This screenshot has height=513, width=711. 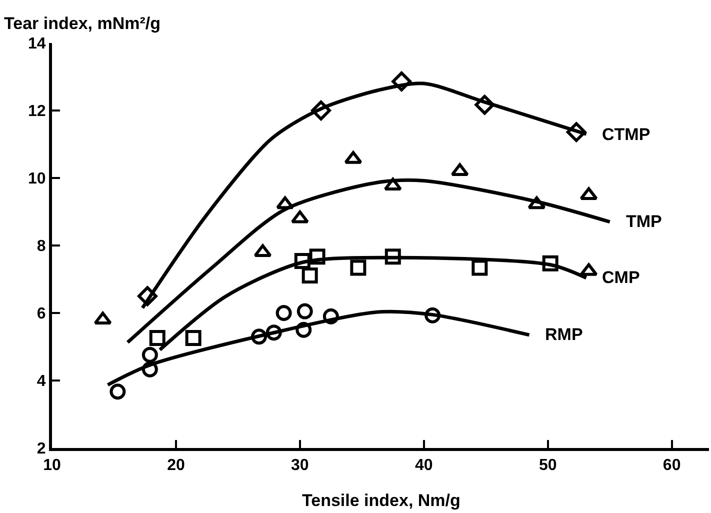 What do you see at coordinates (671, 465) in the screenshot?
I see `x-tick-label: 60` at bounding box center [671, 465].